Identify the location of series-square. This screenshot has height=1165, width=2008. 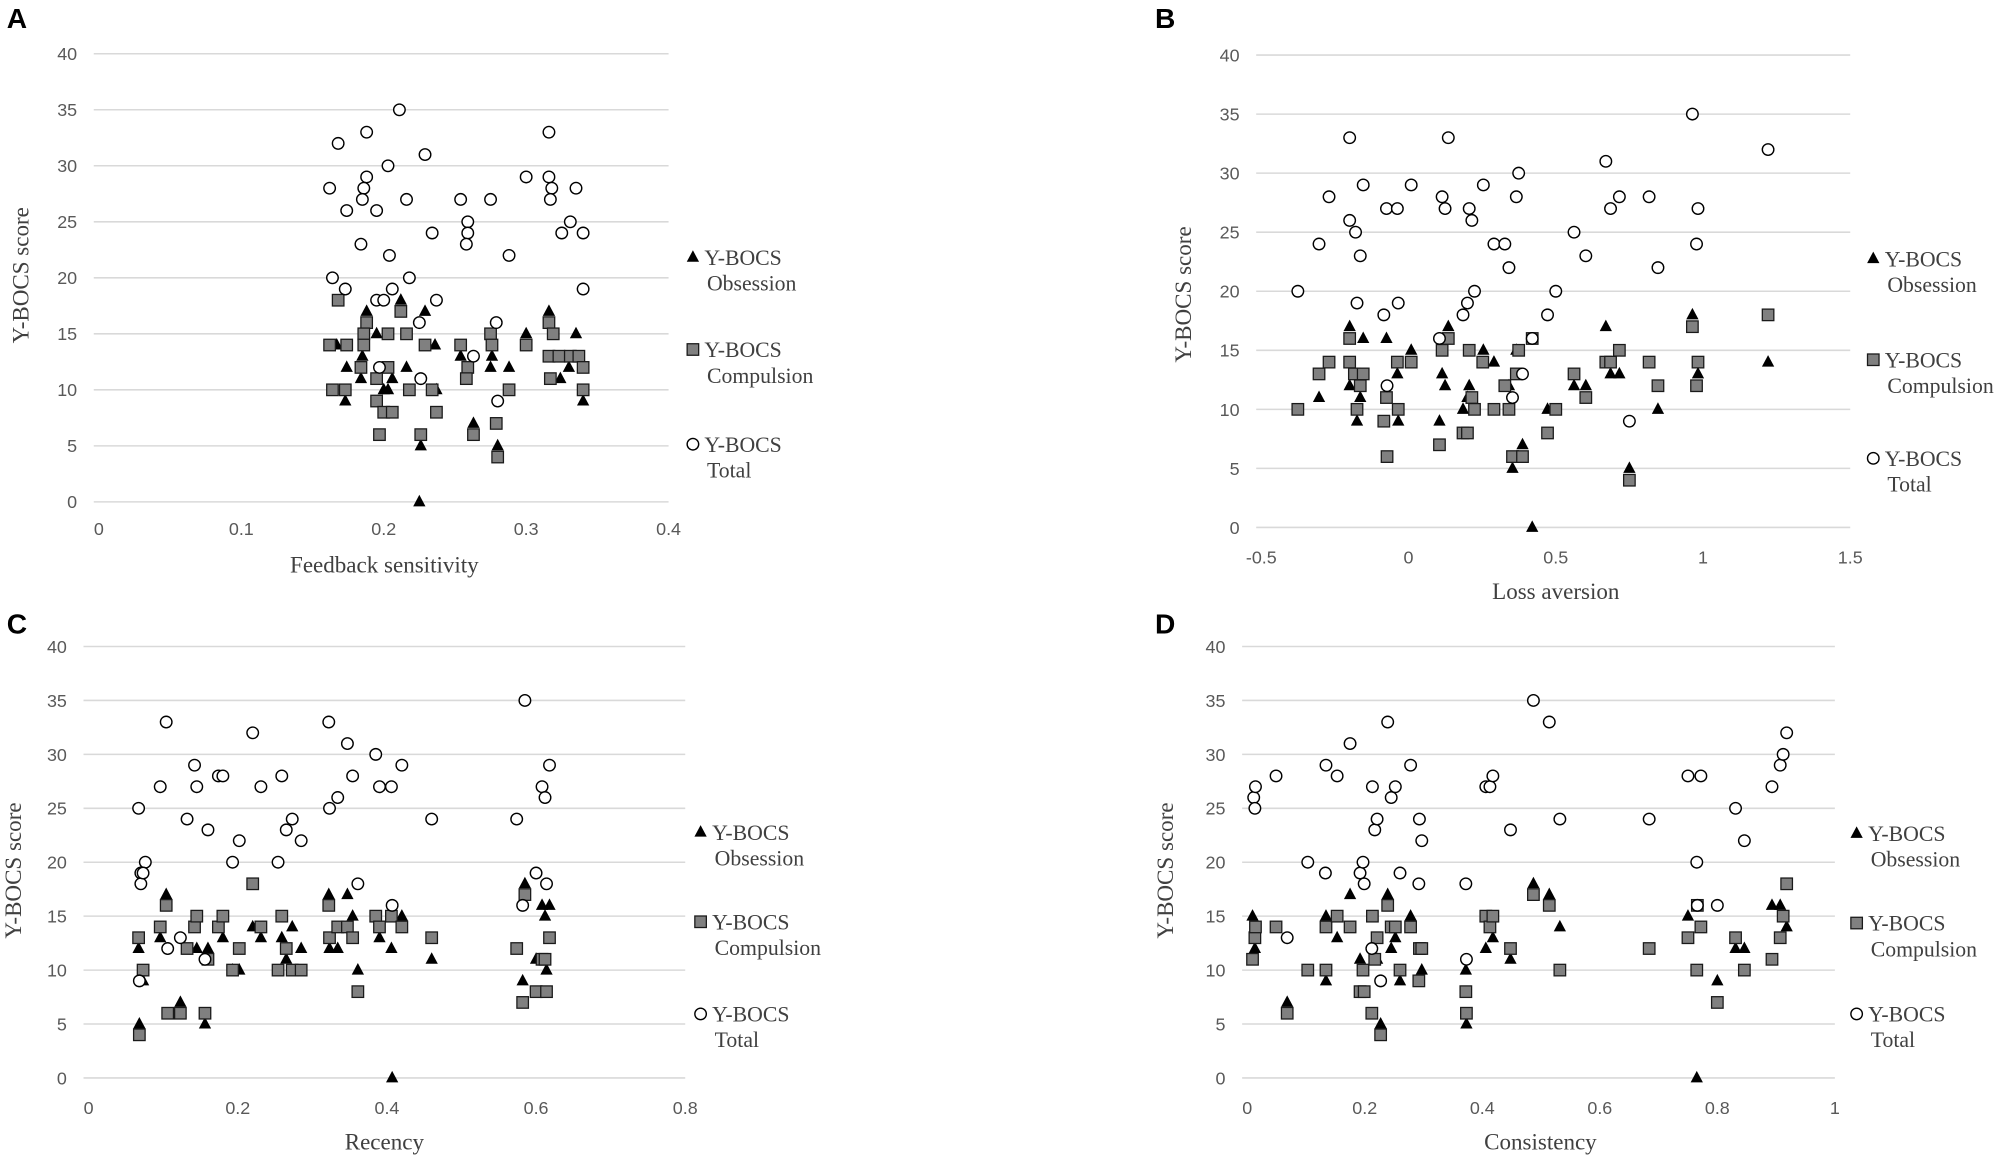
(456, 378).